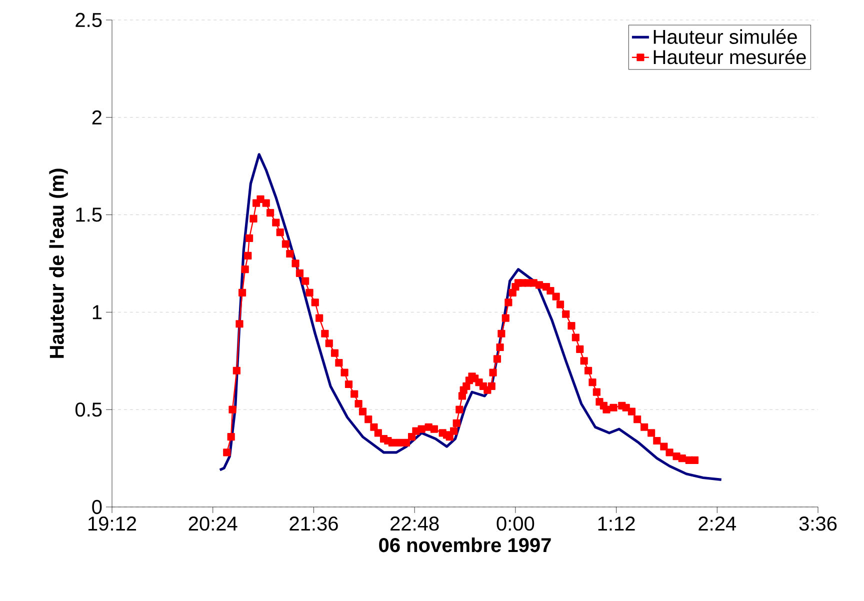  I want to click on x-tick-label: 2:24, so click(717, 523).